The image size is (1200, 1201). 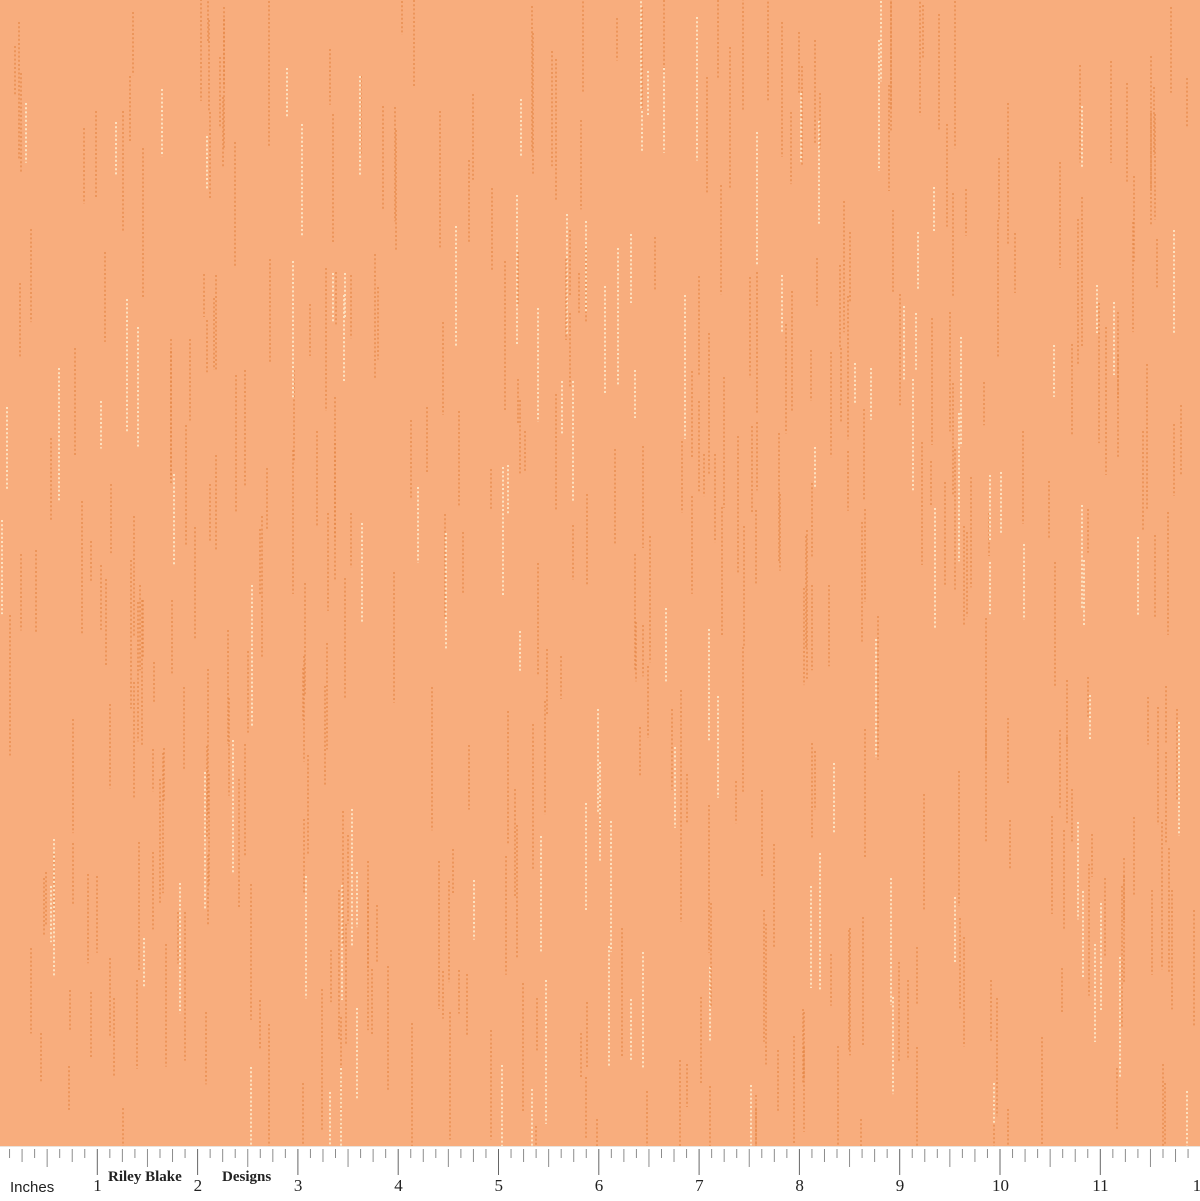 I want to click on ruler-number: 3, so click(x=298, y=1185).